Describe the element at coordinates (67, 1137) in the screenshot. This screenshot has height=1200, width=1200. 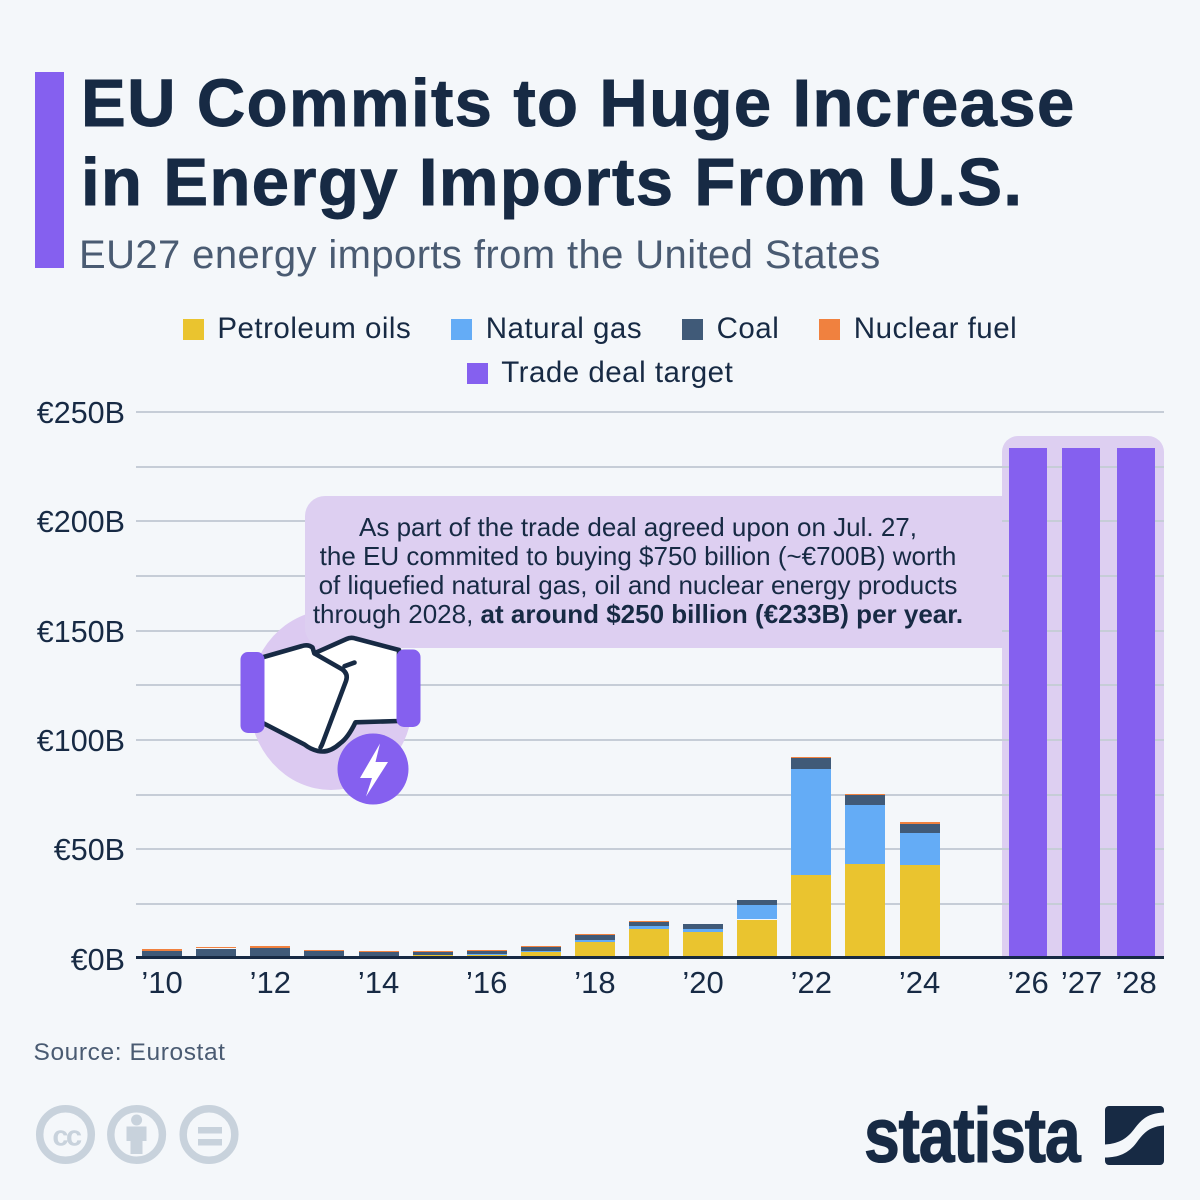
I see `svg-text: cc` at that location.